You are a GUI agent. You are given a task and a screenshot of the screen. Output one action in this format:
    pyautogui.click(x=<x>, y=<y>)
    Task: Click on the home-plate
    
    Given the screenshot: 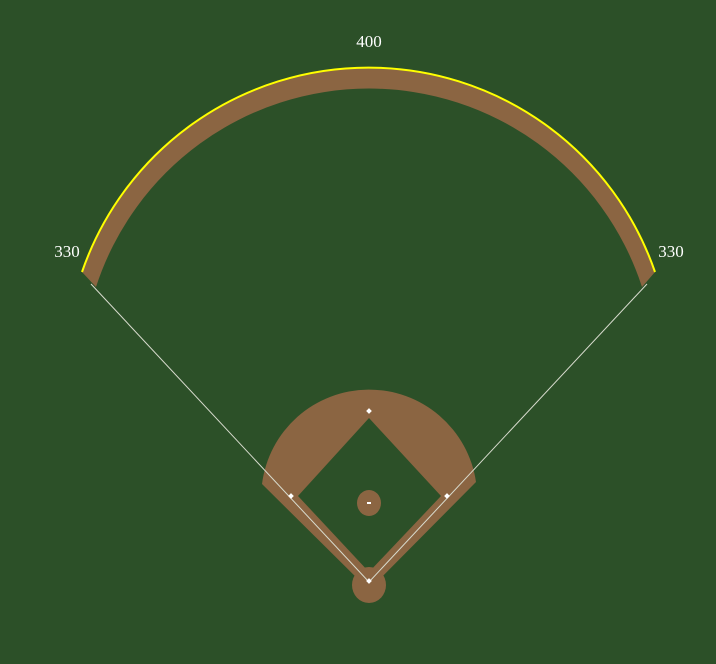 What is the action you would take?
    pyautogui.click(x=369, y=581)
    